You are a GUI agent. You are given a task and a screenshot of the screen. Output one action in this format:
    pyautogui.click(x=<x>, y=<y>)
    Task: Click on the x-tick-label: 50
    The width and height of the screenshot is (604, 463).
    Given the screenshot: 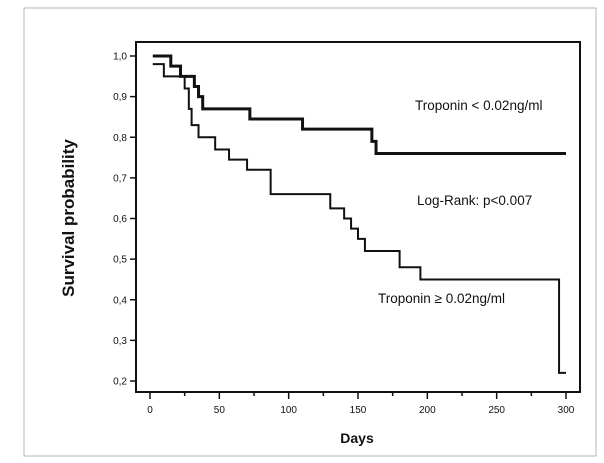 What is the action you would take?
    pyautogui.click(x=220, y=410)
    